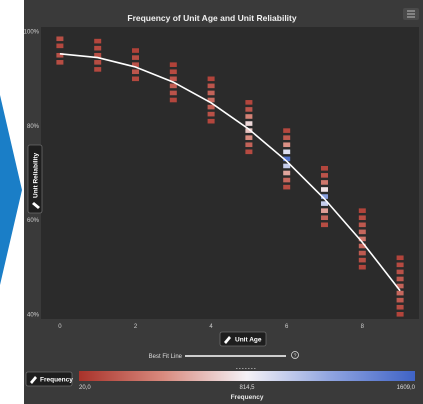 The width and height of the screenshot is (423, 404). I want to click on x-axis-field-button: Unit Age, so click(243, 339).